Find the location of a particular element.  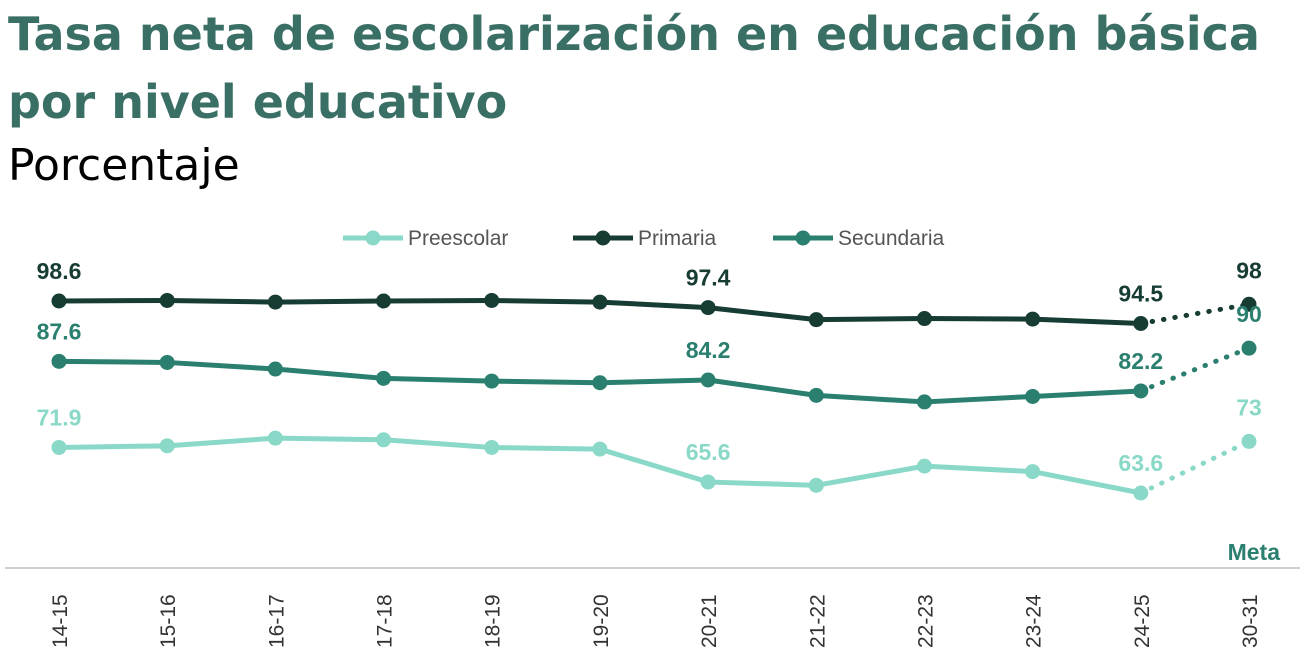

legend-item-secundaria: Secundaria is located at coordinates (859, 238).